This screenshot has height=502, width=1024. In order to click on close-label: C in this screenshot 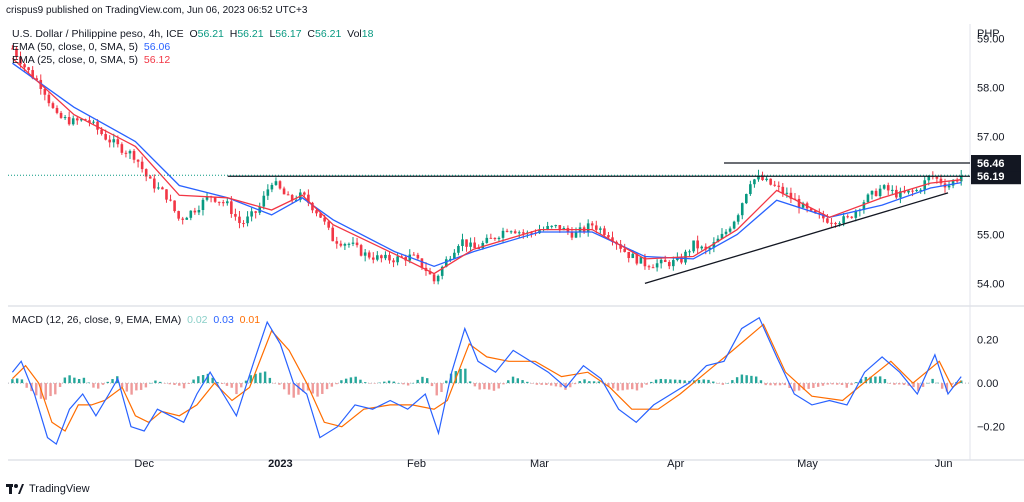, I will do `click(311, 34)`.